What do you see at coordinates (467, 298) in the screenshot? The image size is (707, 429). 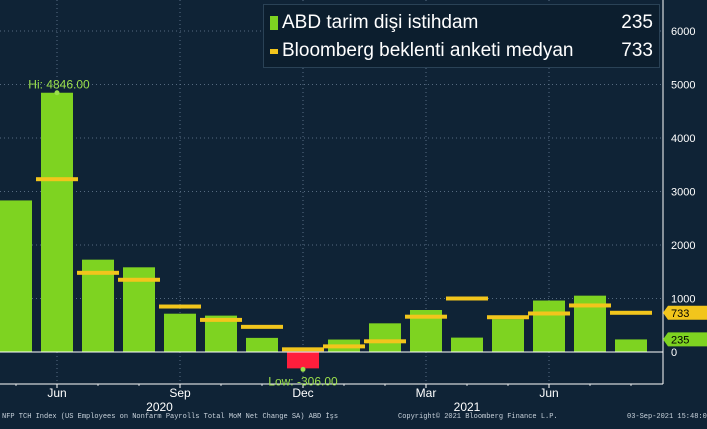 I see `forecast-marker-apr-2021` at bounding box center [467, 298].